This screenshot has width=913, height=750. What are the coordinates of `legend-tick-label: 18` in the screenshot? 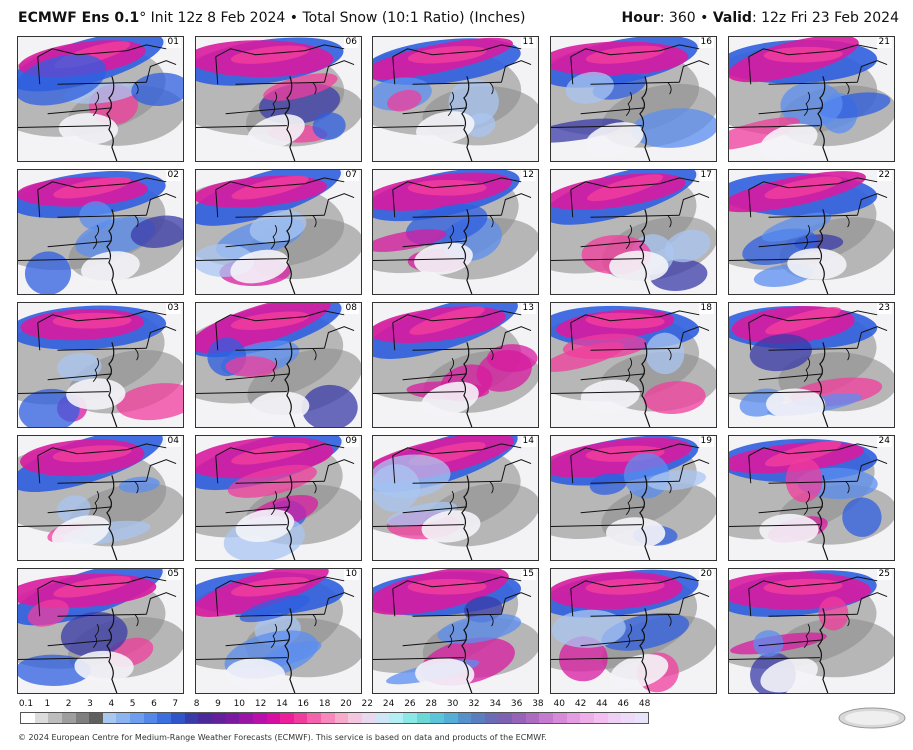 It's located at (324, 704).